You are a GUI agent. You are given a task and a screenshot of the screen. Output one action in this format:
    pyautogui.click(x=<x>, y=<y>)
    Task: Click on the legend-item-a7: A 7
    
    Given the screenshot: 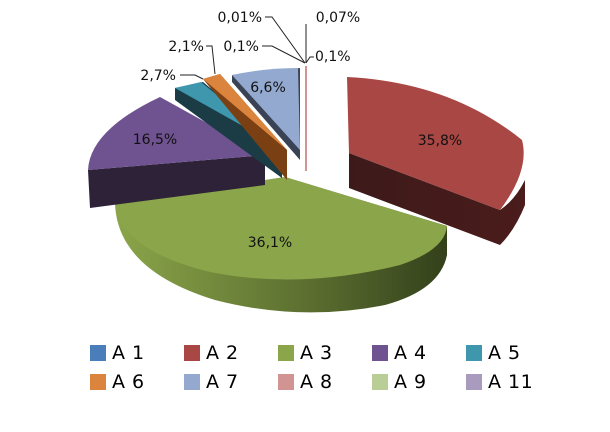 What is the action you would take?
    pyautogui.click(x=231, y=382)
    